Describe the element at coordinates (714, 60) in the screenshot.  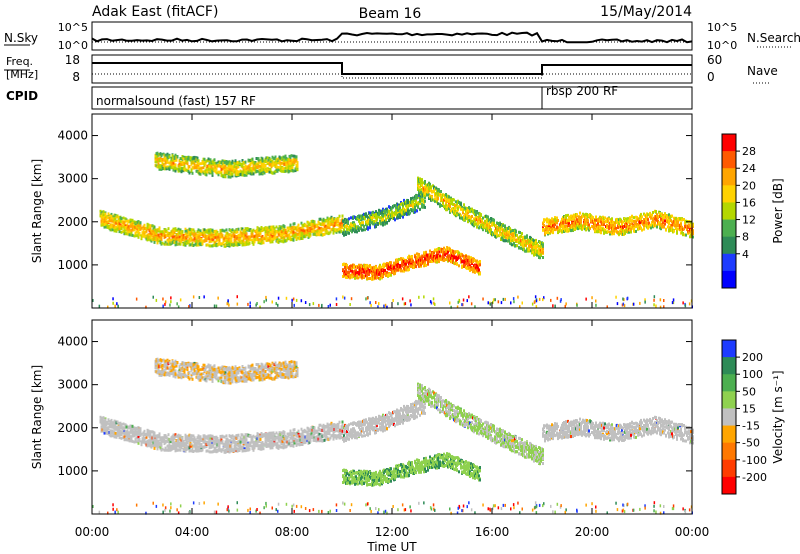
I see `nave-tick-top: 60` at that location.